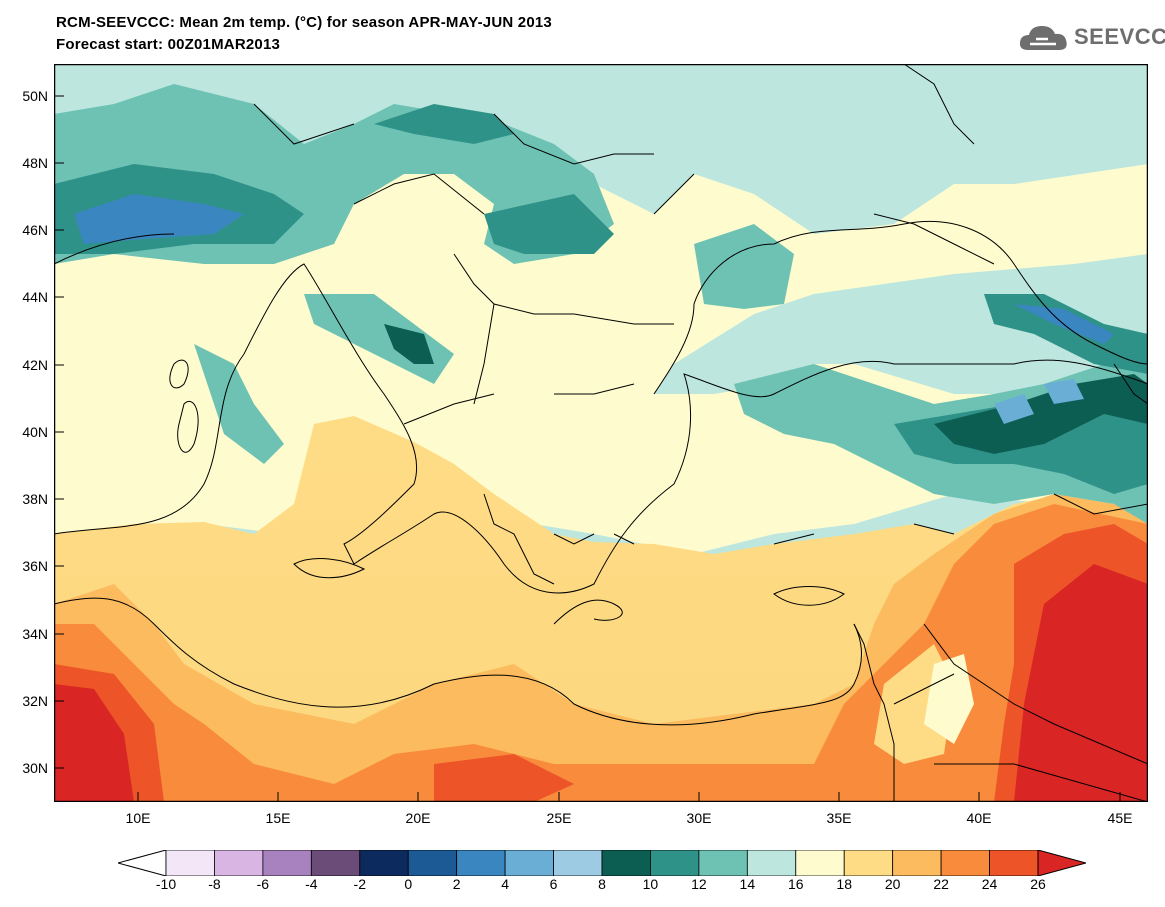 Image resolution: width=1165 pixels, height=907 pixels. I want to click on colorbar-label: 6, so click(553, 884).